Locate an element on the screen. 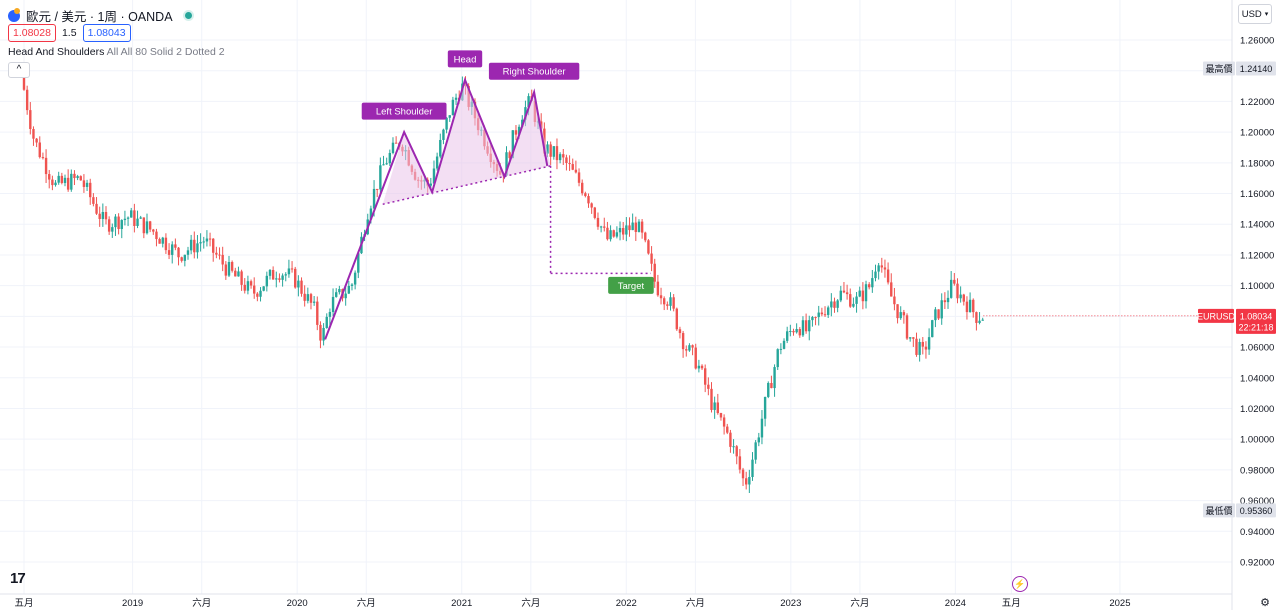 The height and width of the screenshot is (610, 1280). bar-countdown: 22:21:18 is located at coordinates (1255, 327).